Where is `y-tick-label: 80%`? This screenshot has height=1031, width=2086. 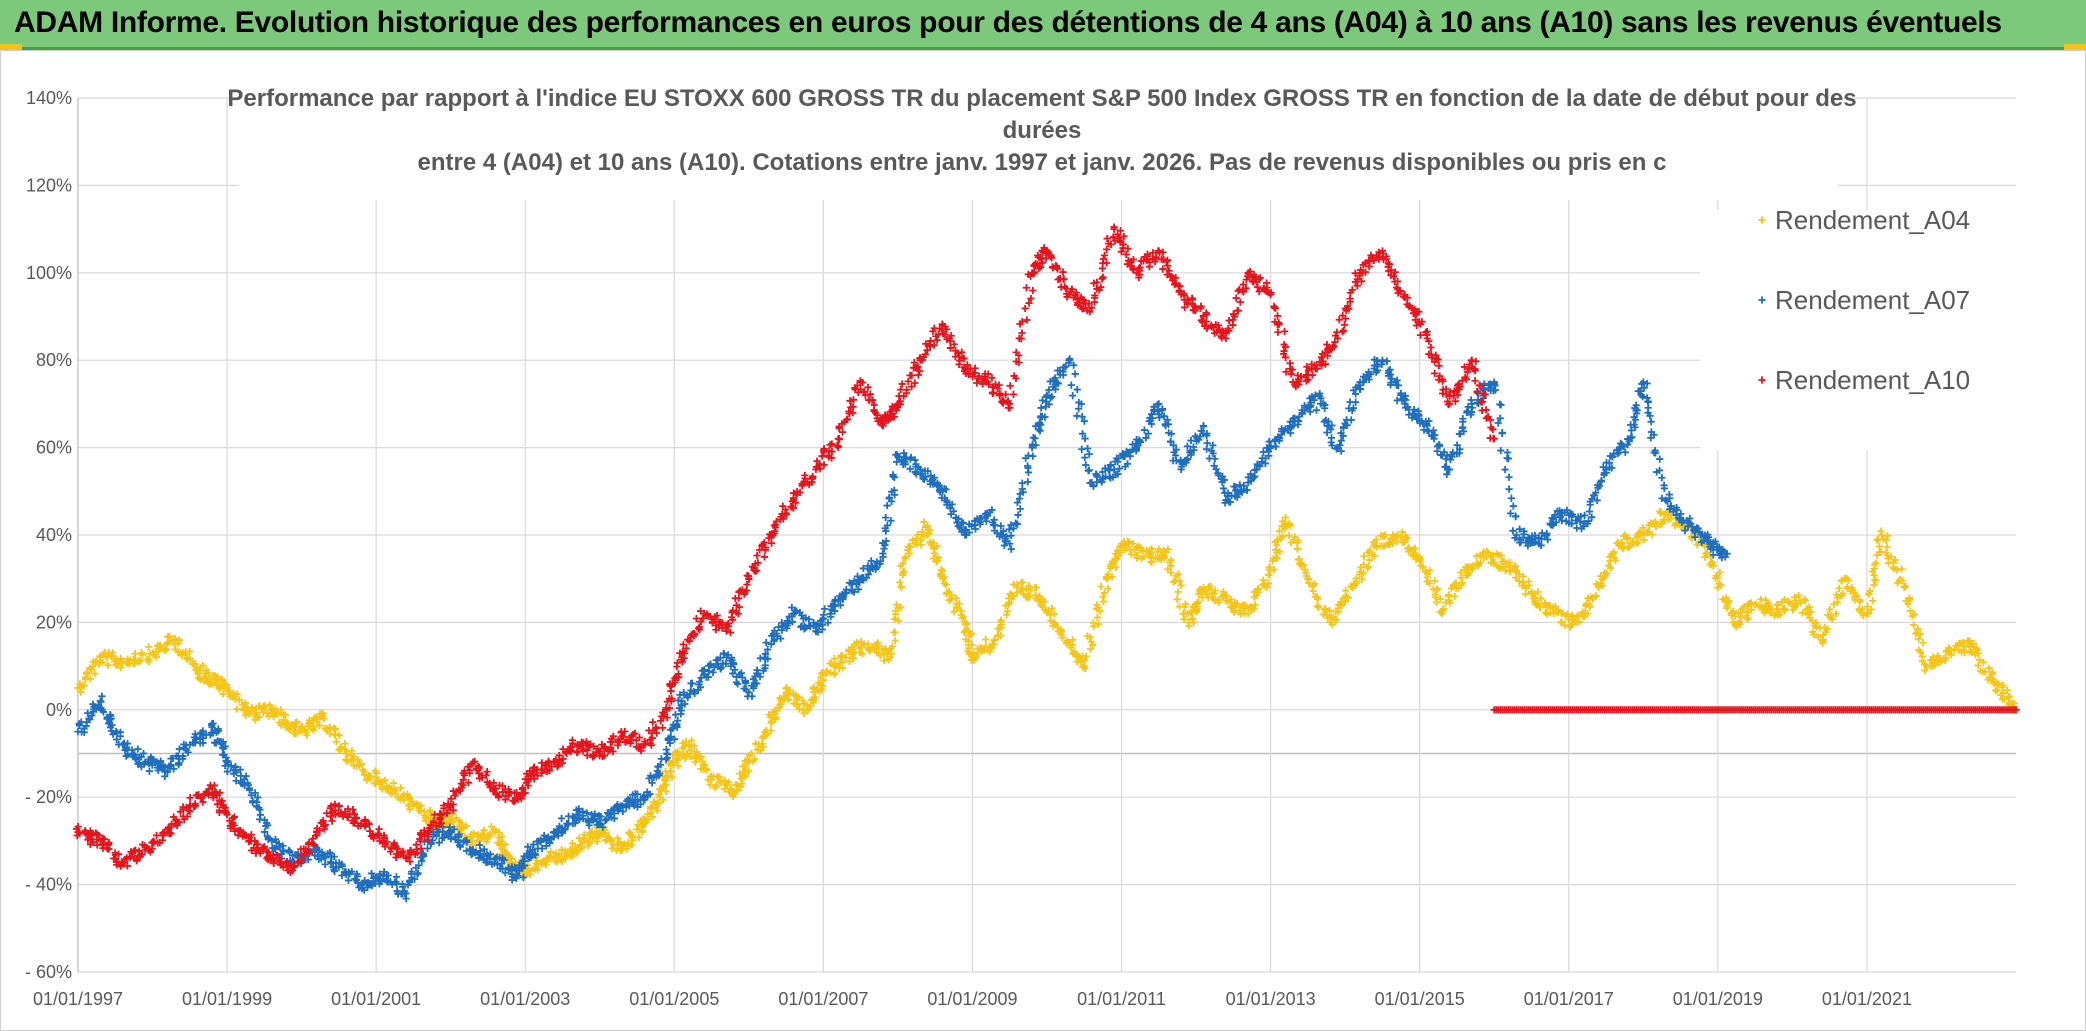
y-tick-label: 80% is located at coordinates (54, 360).